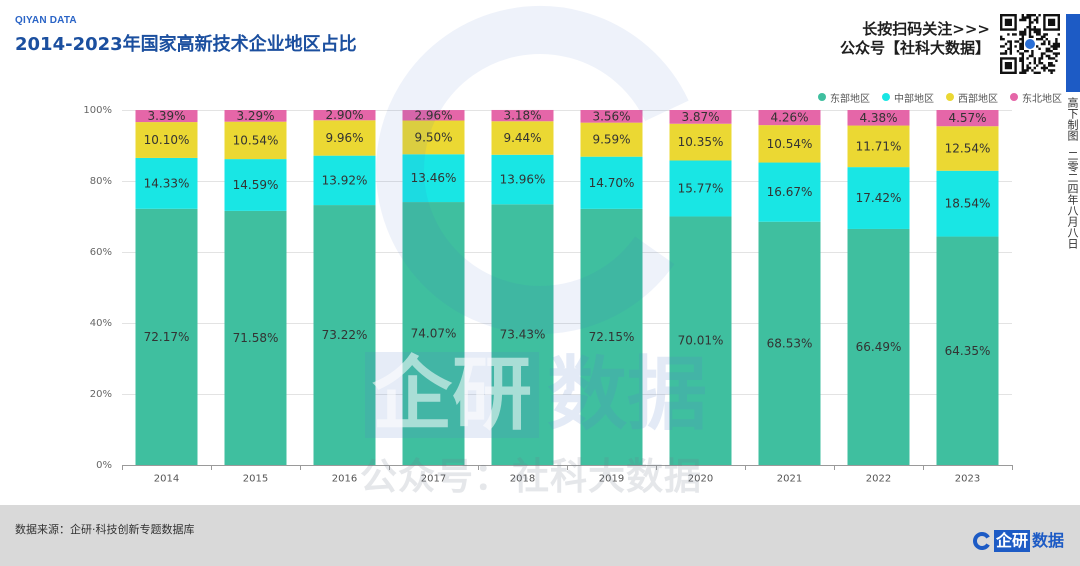 The width and height of the screenshot is (1080, 566). Describe the element at coordinates (967, 479) in the screenshot. I see `x-tick-label-2023: 2023` at that location.